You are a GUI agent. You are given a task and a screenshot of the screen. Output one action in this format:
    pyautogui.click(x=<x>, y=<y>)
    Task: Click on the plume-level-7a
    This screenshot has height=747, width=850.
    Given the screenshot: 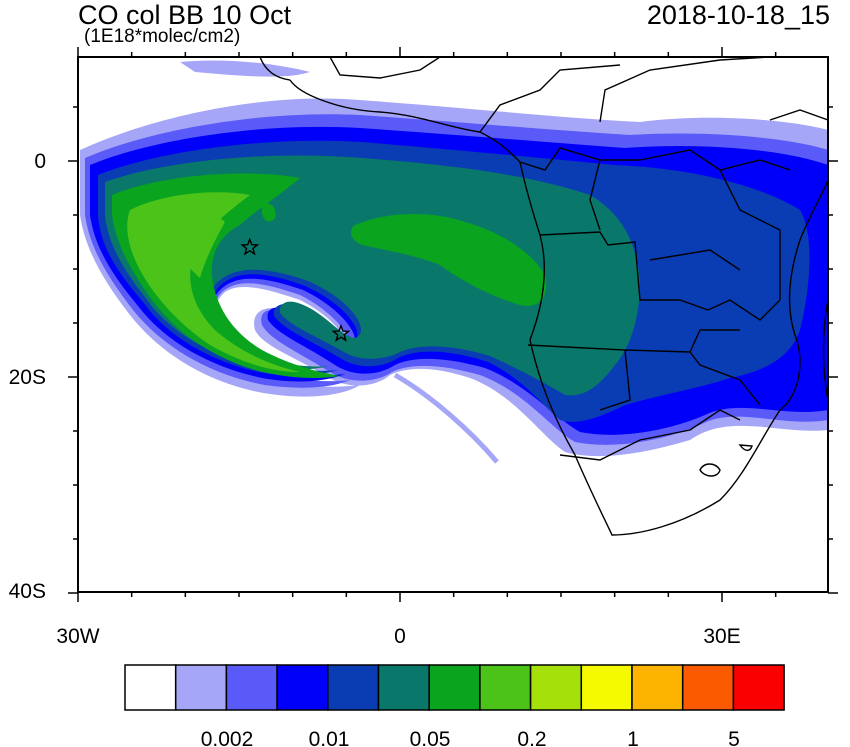 What is the action you would take?
    pyautogui.click(x=214, y=282)
    